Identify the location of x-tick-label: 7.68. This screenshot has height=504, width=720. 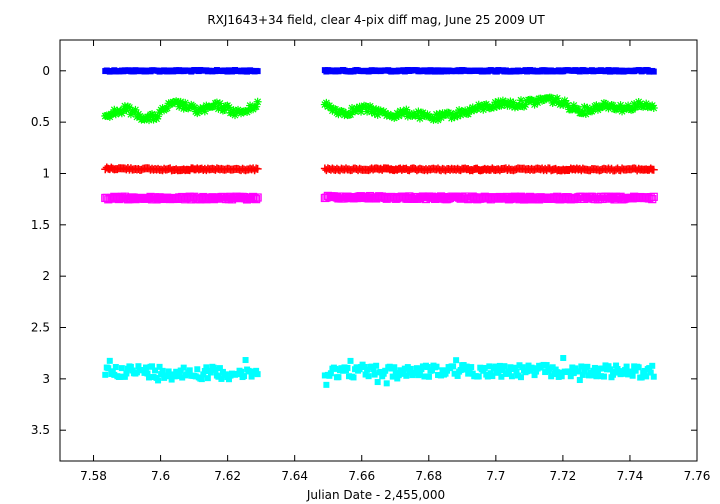
(428, 476).